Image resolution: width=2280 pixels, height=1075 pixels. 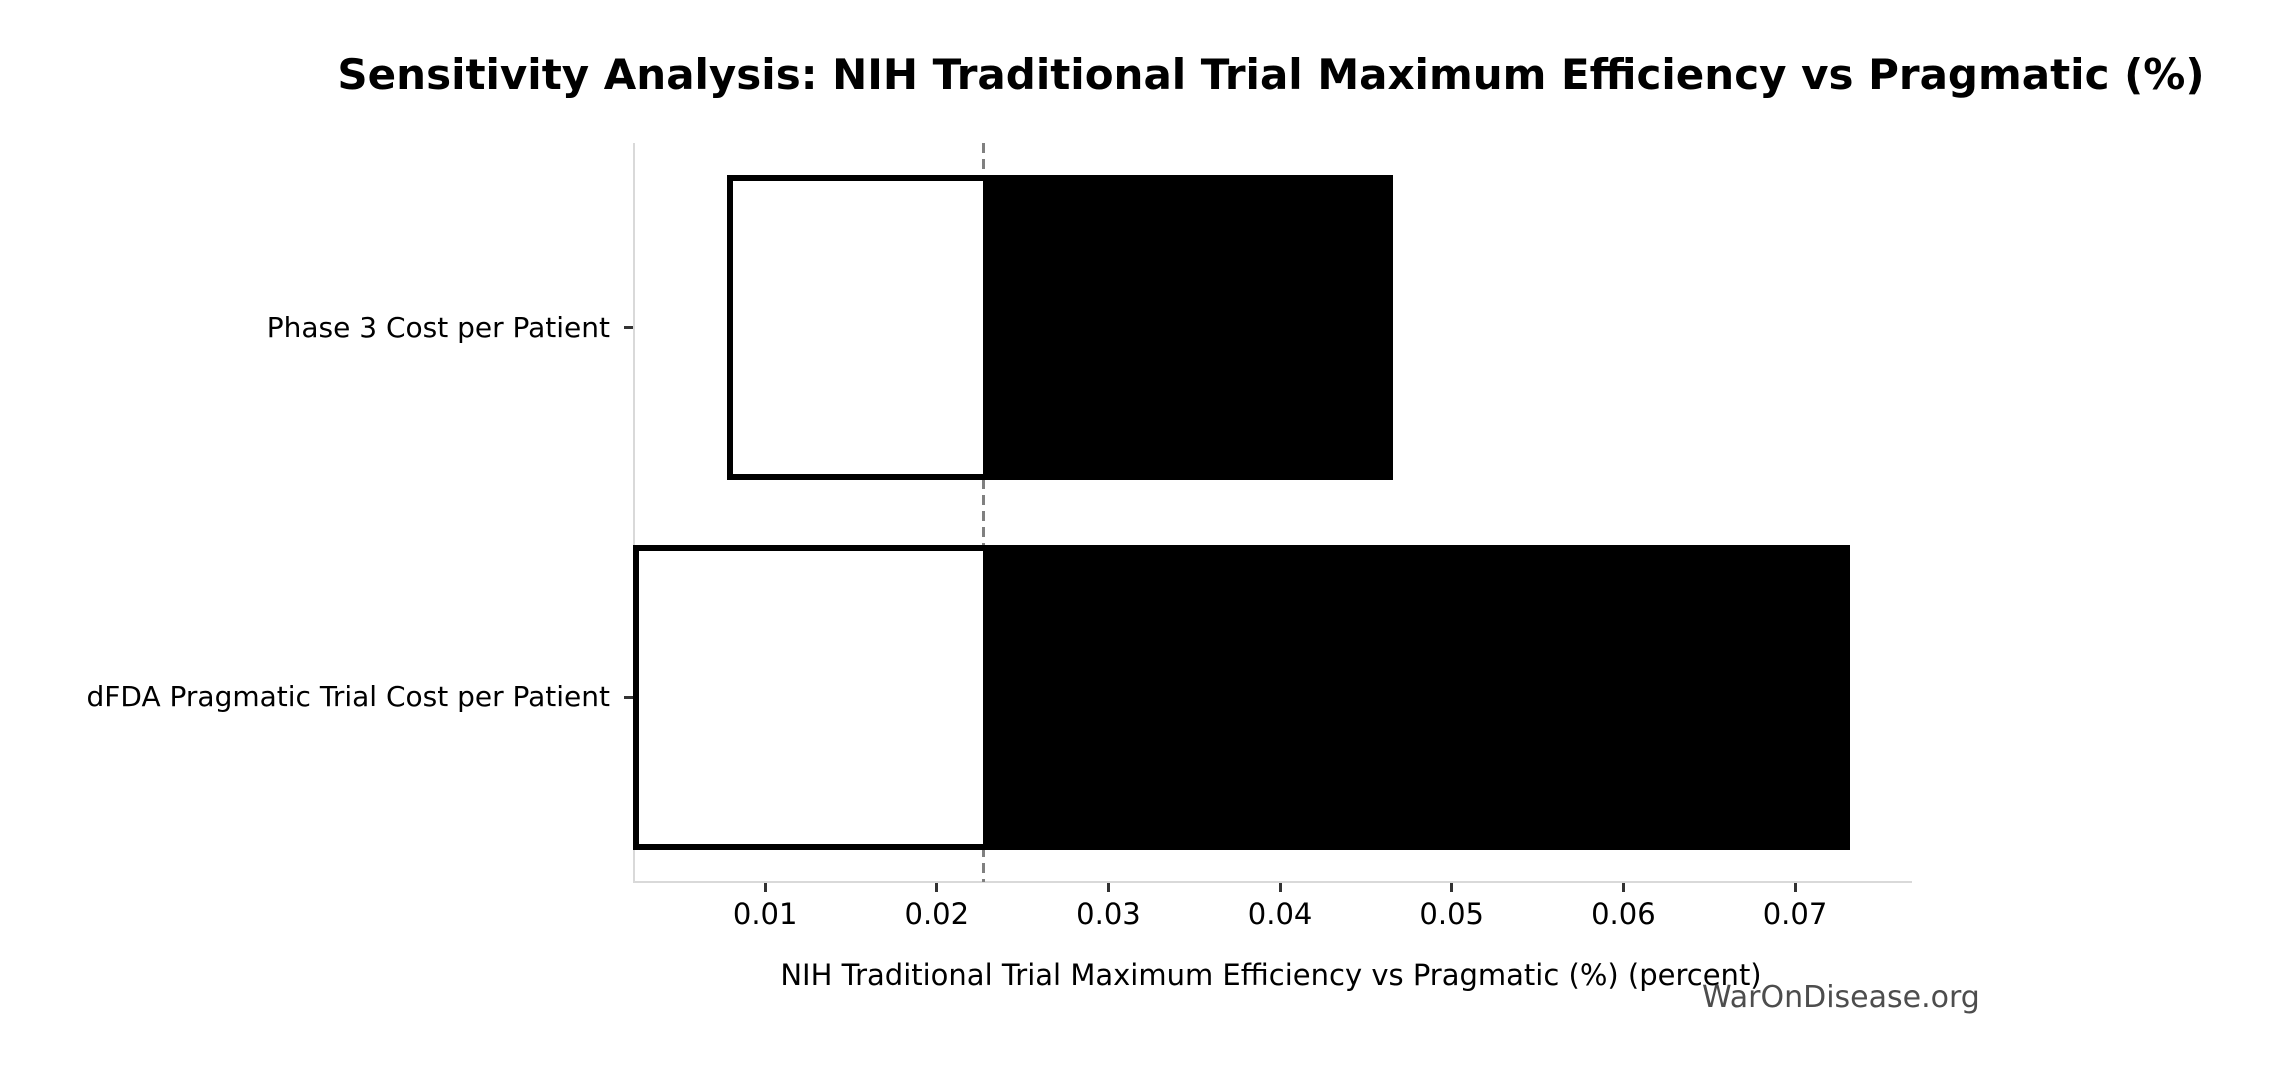 What do you see at coordinates (937, 914) in the screenshot?
I see `x-tick-label: 0.02` at bounding box center [937, 914].